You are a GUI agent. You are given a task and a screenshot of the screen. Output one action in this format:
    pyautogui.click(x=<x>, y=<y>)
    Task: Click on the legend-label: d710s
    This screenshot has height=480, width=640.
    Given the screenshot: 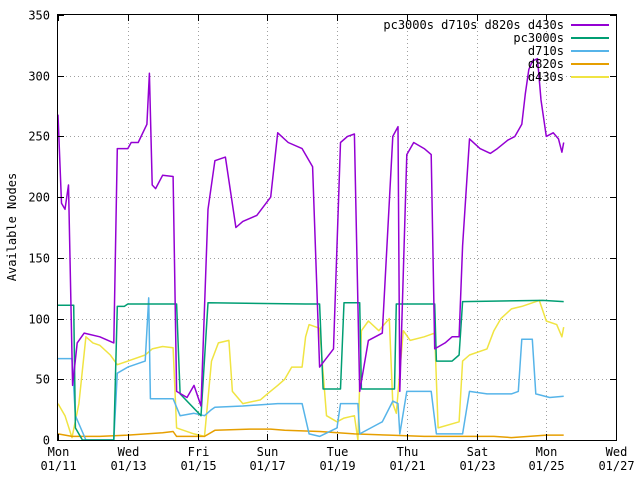 What is the action you would take?
    pyautogui.click(x=546, y=51)
    